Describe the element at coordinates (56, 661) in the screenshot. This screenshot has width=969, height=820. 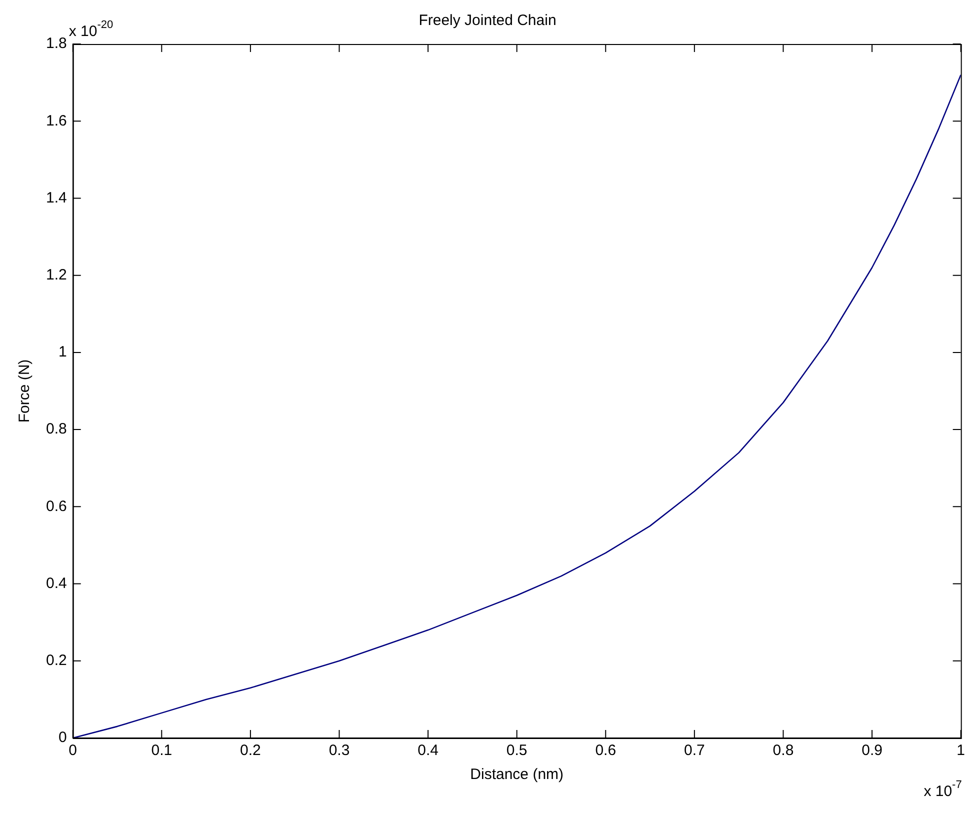
I see `y-tick-label: 0.2` at that location.